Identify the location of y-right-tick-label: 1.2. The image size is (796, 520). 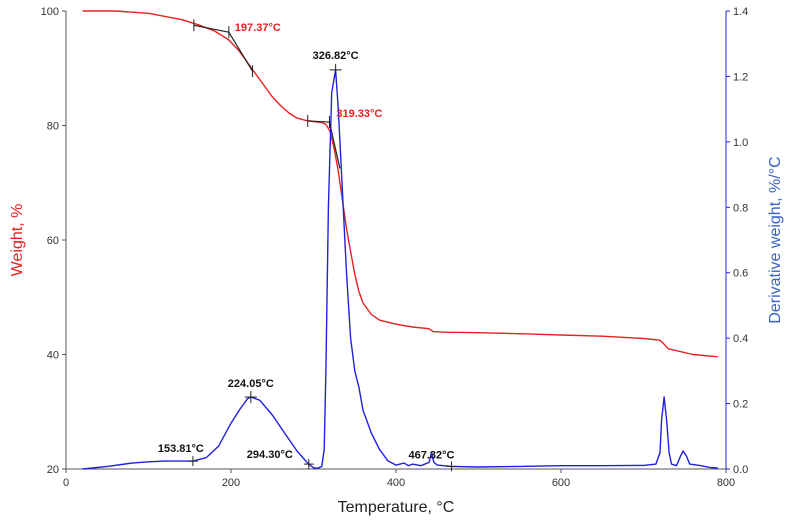
(740, 77).